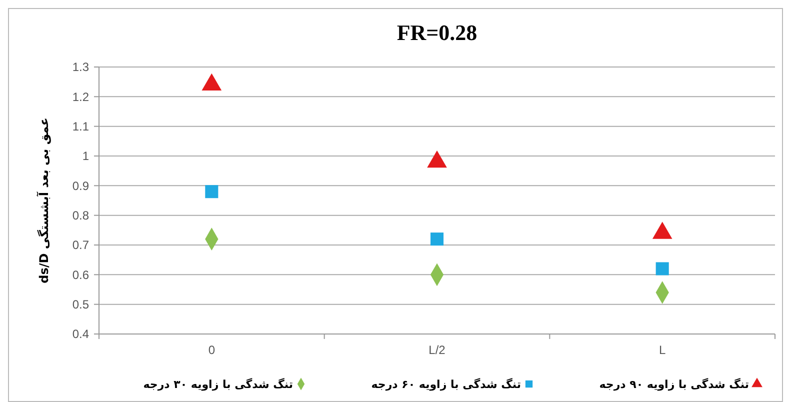 This screenshot has width=791, height=402. I want to click on y-tick-label: 0.8, so click(81, 215).